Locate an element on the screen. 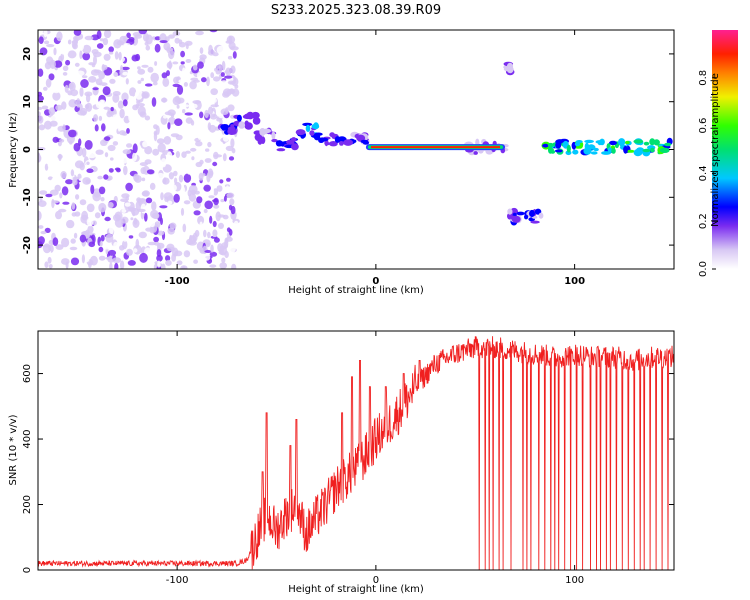  colorbar-tick-label: 0.0 is located at coordinates (703, 269).